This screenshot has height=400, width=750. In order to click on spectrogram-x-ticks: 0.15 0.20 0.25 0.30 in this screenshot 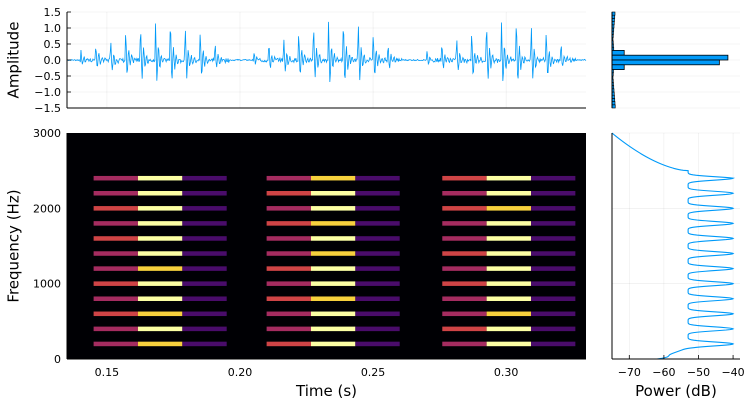, I will do `click(307, 372)`.